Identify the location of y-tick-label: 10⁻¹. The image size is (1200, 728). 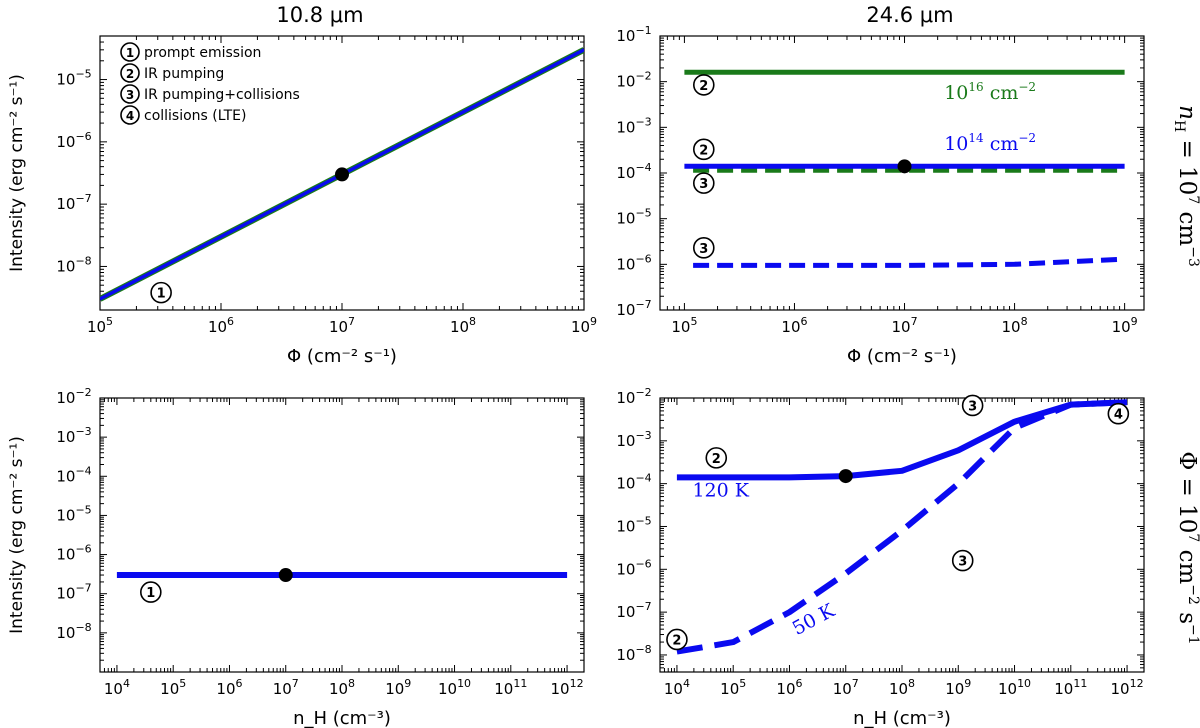
(633, 34).